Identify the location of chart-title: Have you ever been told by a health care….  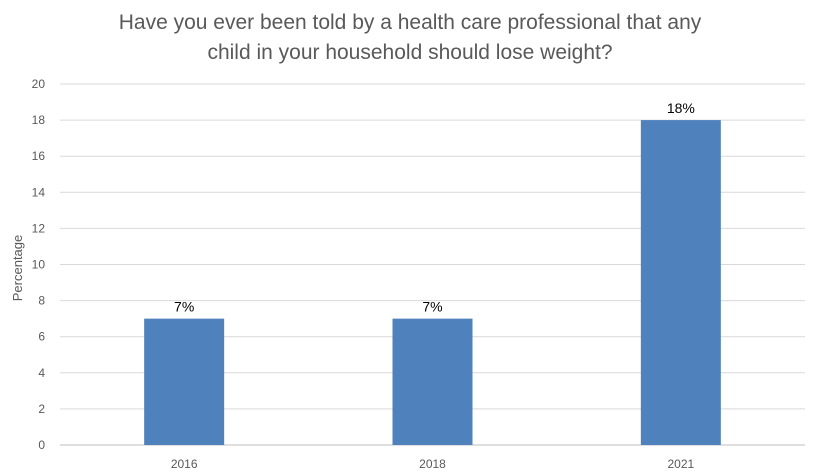
(410, 38).